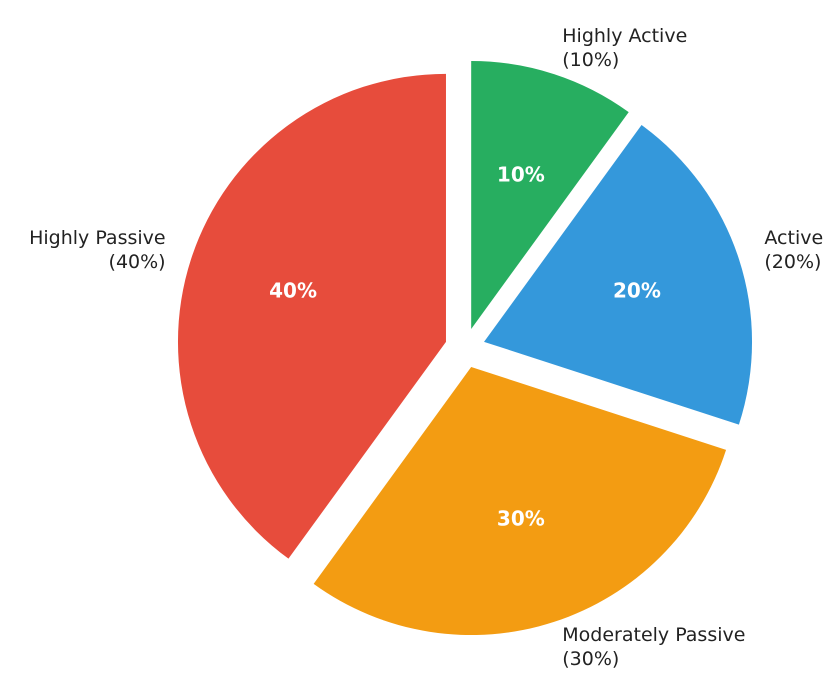  Describe the element at coordinates (792, 262) in the screenshot. I see `percent-label: (20%)` at that location.